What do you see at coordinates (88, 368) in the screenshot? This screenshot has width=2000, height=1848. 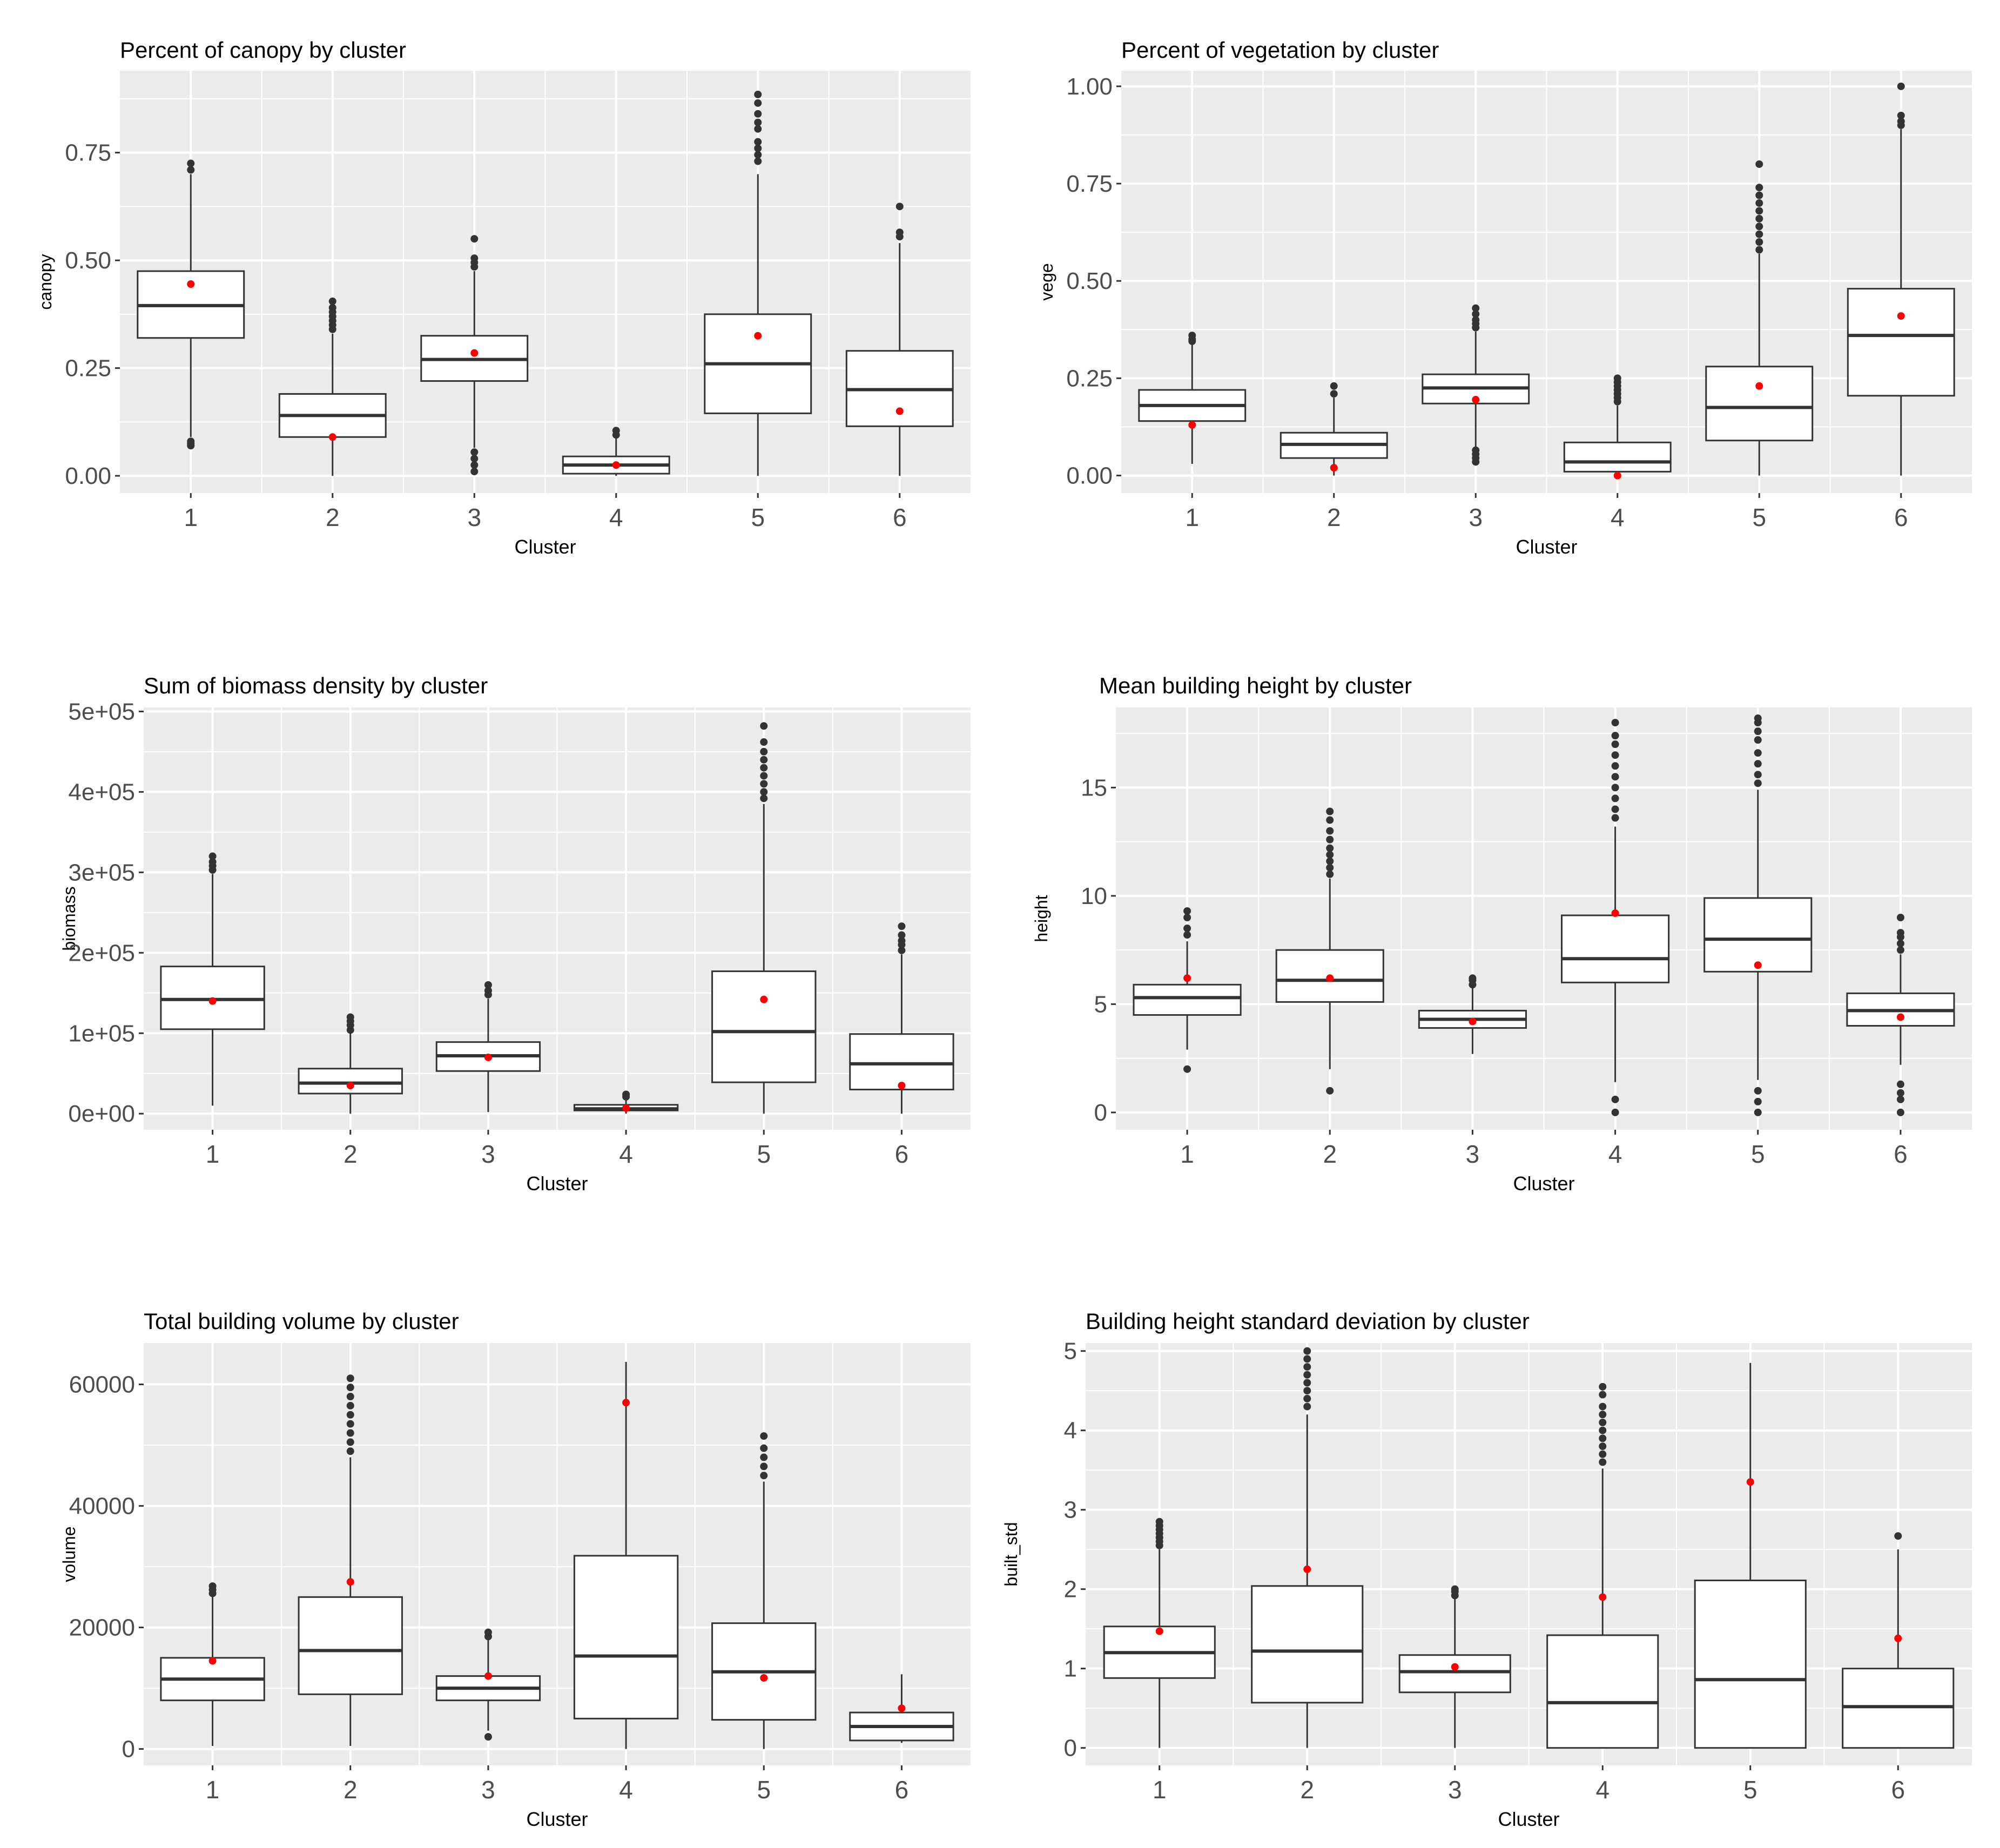 I see `y-tick-label: 0.25` at bounding box center [88, 368].